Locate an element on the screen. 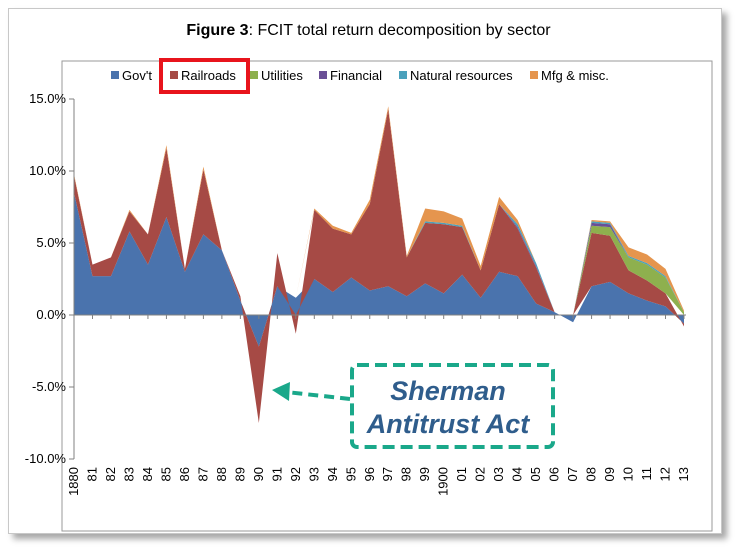 Image resolution: width=737 pixels, height=548 pixels. sherman-callout: Sherman Antitrust Act is located at coordinates (413, 406).